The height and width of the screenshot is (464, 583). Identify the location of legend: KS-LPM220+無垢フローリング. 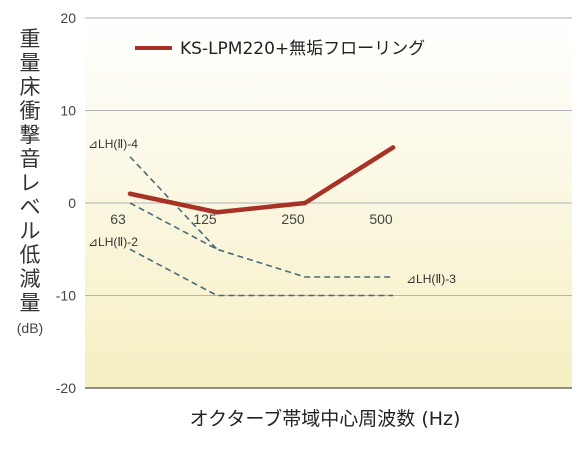
(280, 49).